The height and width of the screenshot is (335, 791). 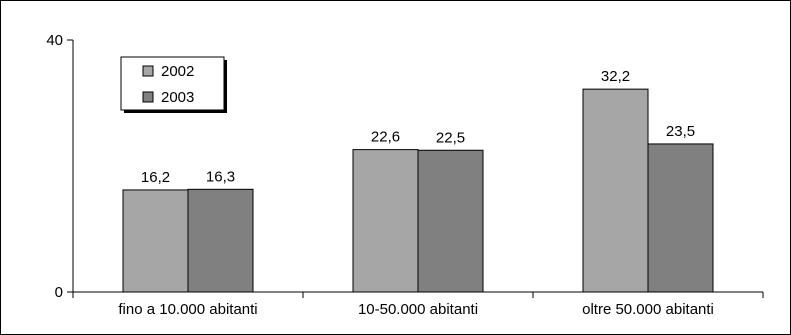 What do you see at coordinates (680, 131) in the screenshot?
I see `data-label: 23,5` at bounding box center [680, 131].